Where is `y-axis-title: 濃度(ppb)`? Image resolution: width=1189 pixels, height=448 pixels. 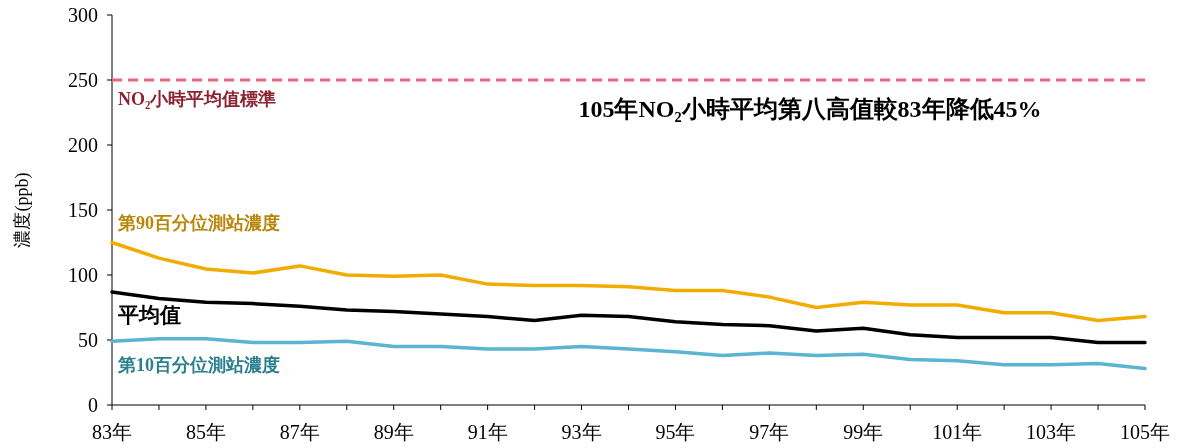
y-axis-title: 濃度(ppb) is located at coordinates (22, 210).